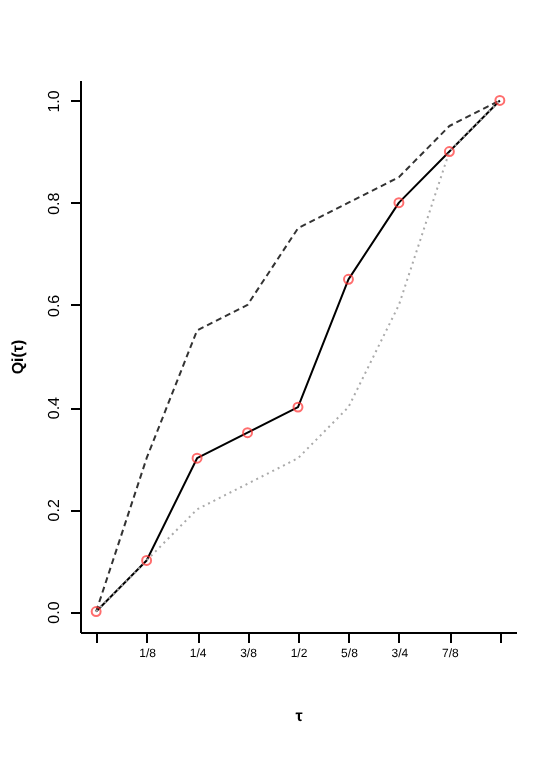 Image resolution: width=556 pixels, height=764 pixels. I want to click on y-tick-label: 1.0, so click(54, 101).